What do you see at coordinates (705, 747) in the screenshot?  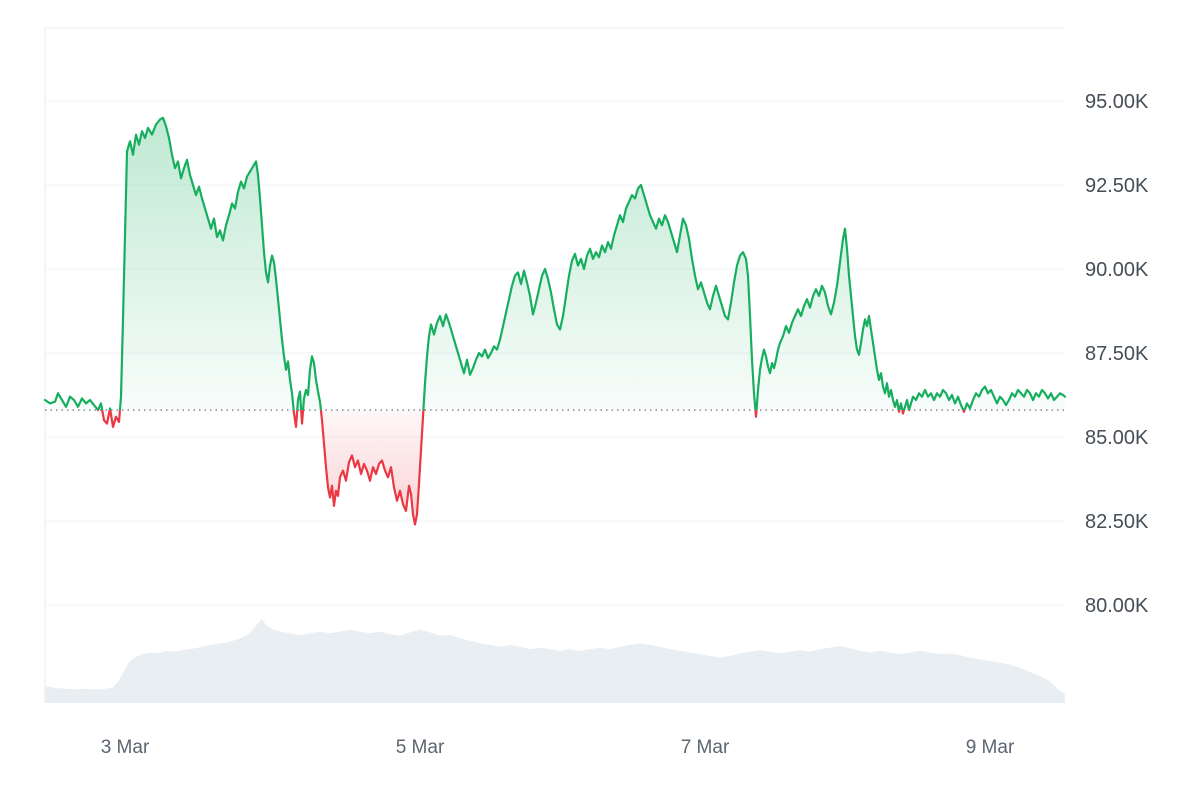 I see `x-tick-label: 7 Mar` at bounding box center [705, 747].